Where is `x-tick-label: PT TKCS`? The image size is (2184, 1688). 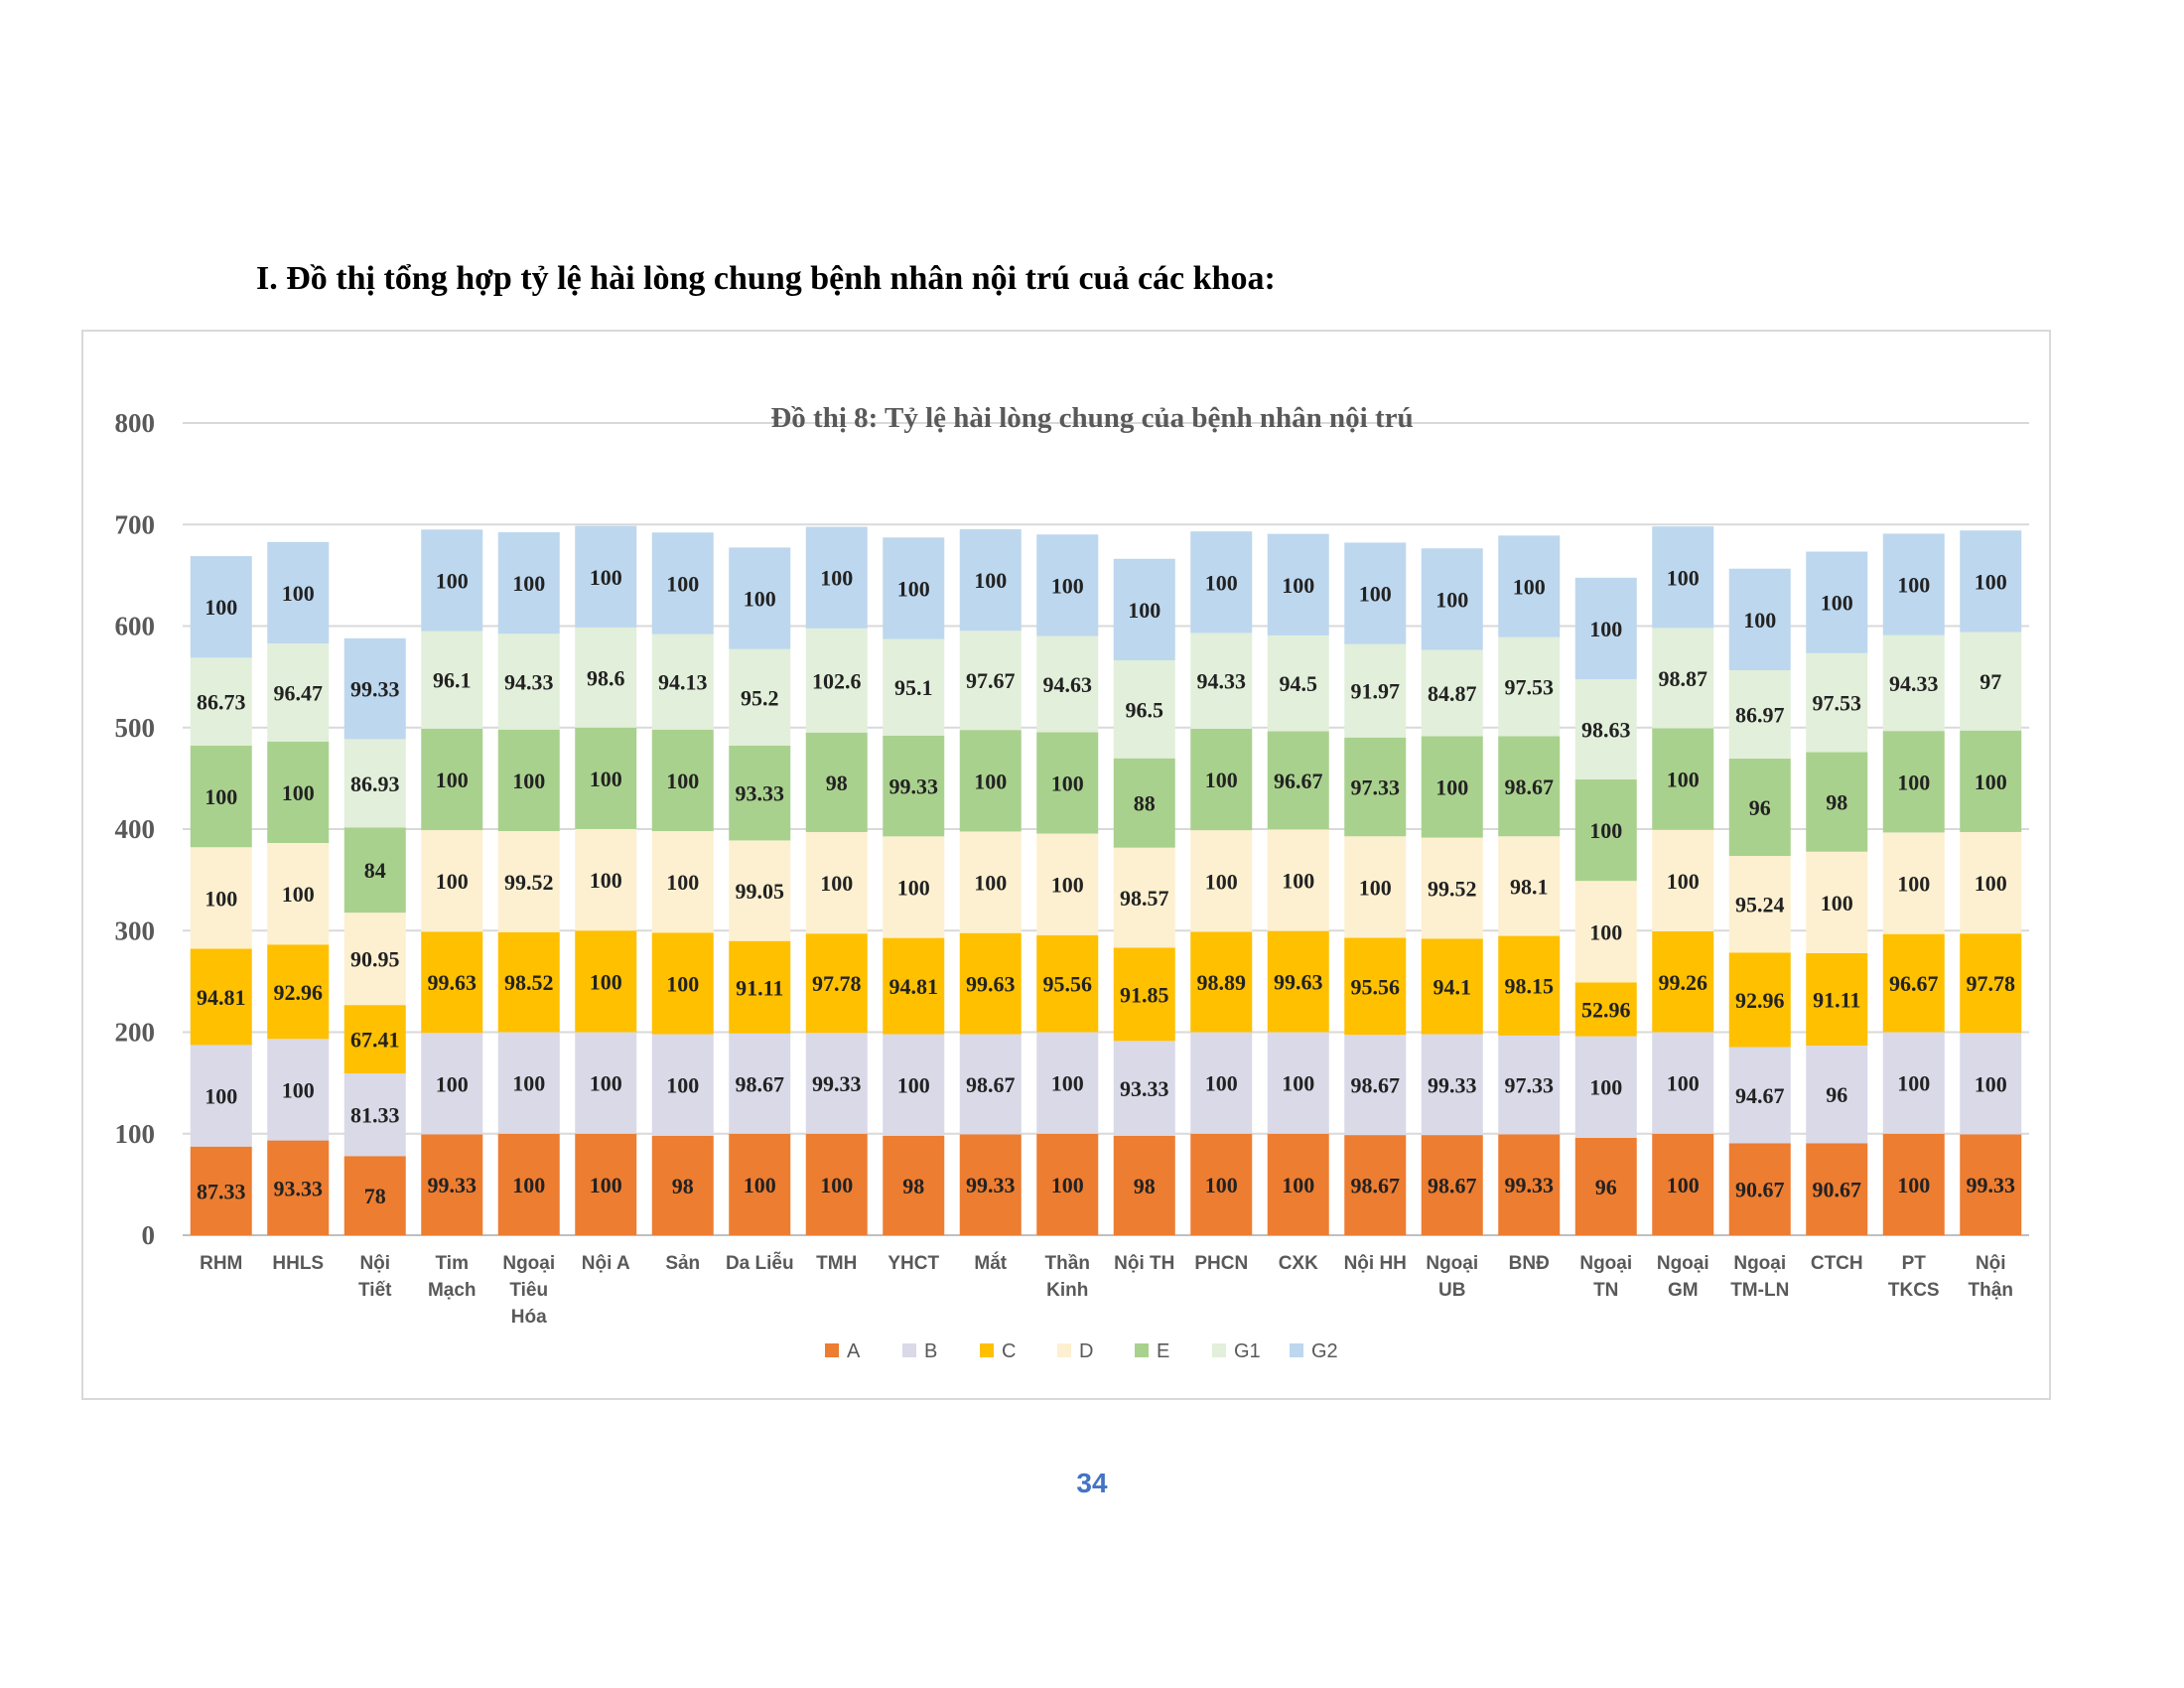
x-tick-label: PT TKCS is located at coordinates (1914, 1277).